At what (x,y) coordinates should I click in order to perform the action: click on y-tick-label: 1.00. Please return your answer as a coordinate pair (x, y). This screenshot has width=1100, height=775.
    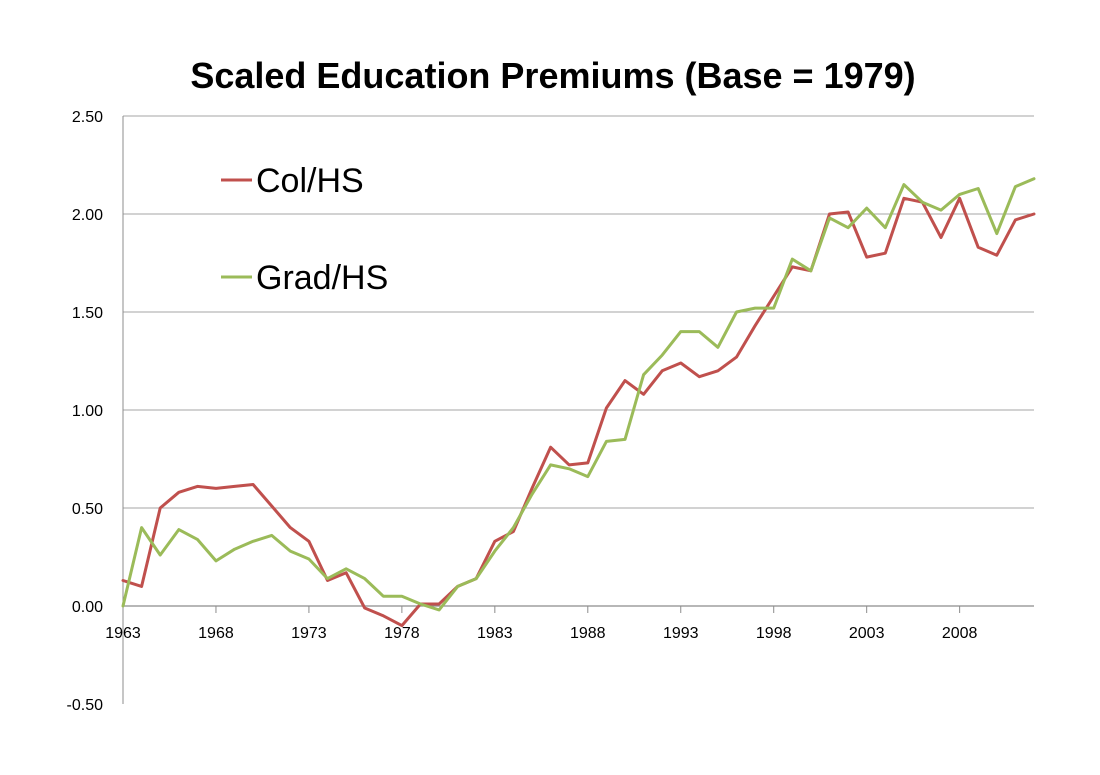
    Looking at the image, I should click on (87, 411).